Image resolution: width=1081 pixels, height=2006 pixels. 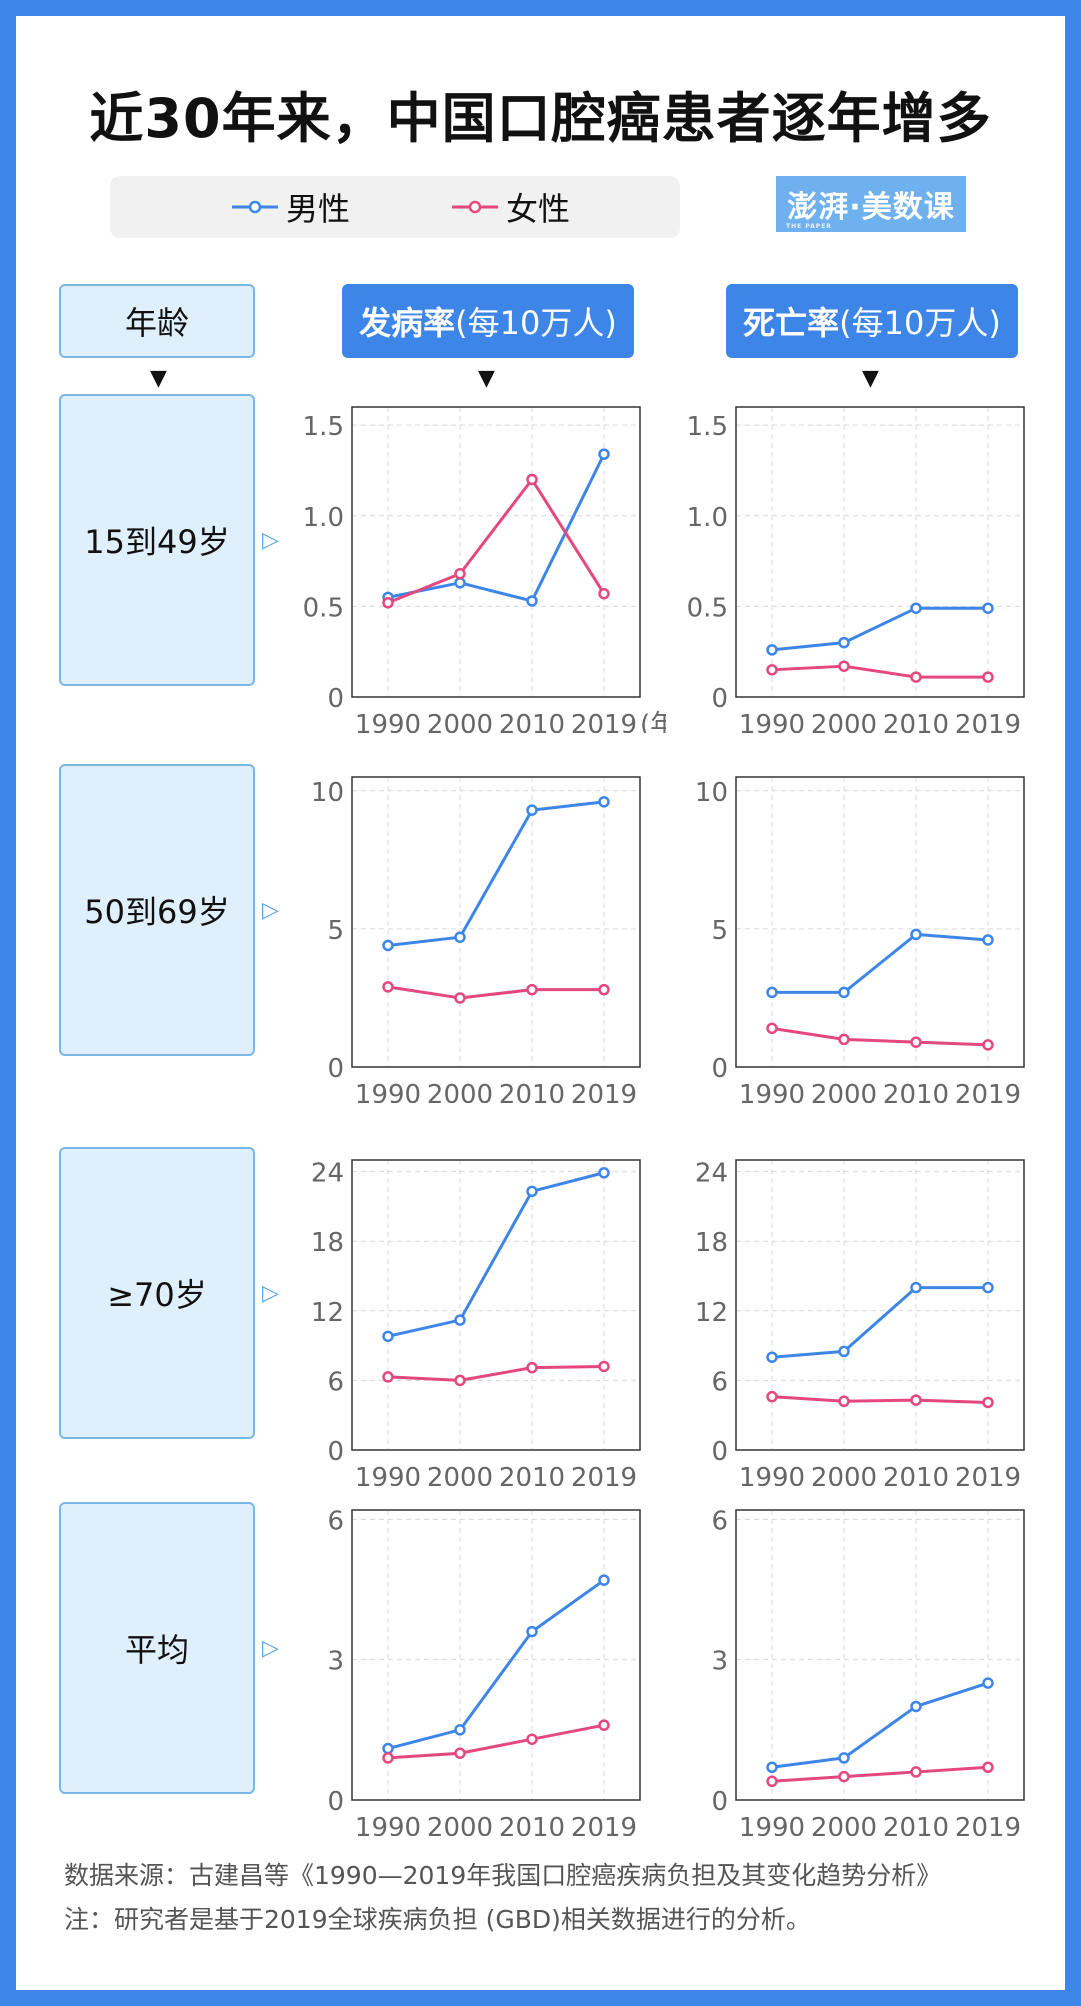 What do you see at coordinates (437, 1919) in the screenshot?
I see `note-line: 注：研究者是基于2019全球疾病负担 (GBD)相关数据进行的分析。` at bounding box center [437, 1919].